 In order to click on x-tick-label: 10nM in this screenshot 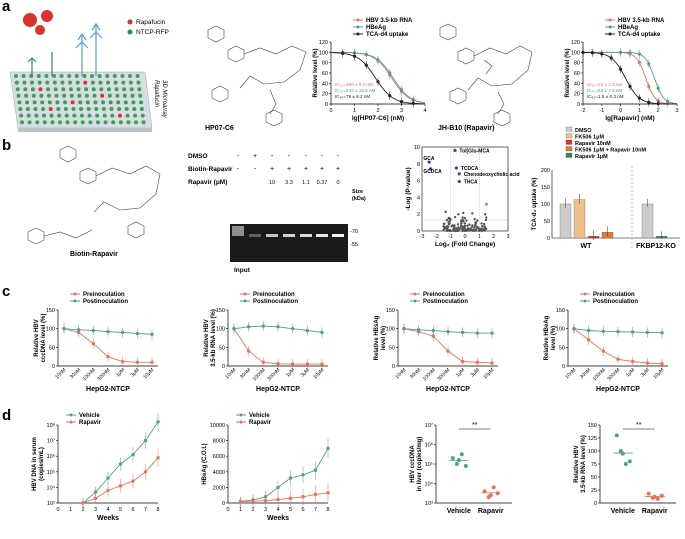, I will do `click(400, 373)`.